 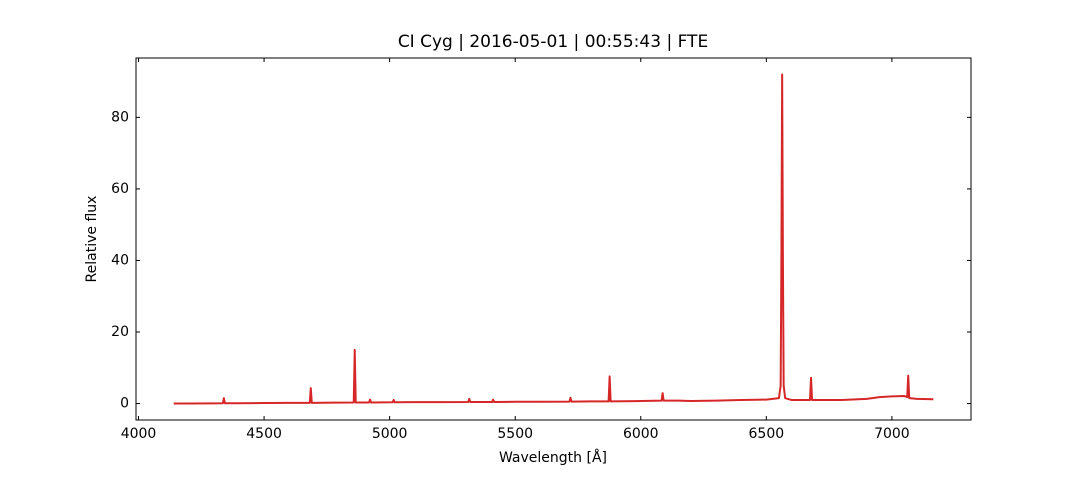 I want to click on x-axis-label: Wavelength [Å], so click(x=553, y=457).